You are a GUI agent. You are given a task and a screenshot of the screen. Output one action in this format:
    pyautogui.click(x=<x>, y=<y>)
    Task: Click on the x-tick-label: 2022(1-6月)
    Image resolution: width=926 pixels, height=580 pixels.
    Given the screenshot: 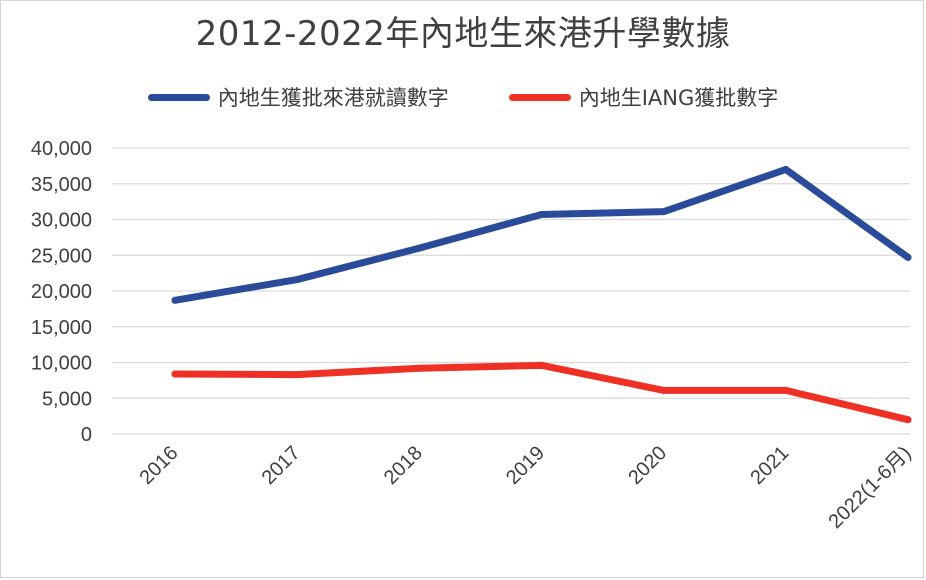 What is the action you would take?
    pyautogui.click(x=870, y=487)
    